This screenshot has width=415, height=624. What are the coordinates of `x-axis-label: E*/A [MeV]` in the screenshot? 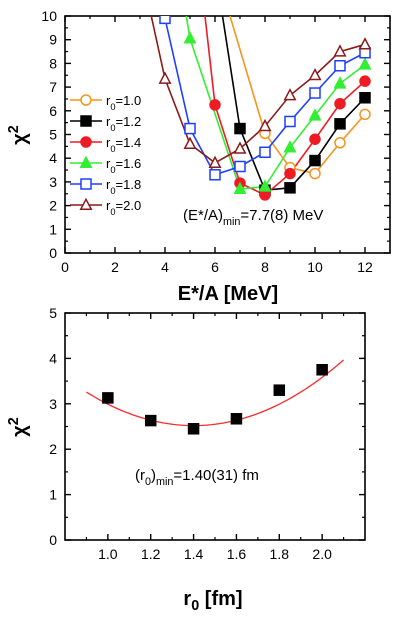 It's located at (228, 294).